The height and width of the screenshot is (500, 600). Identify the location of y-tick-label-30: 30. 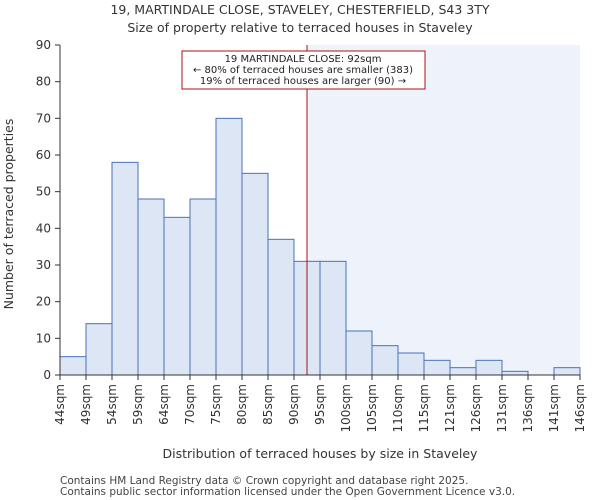
(43, 265).